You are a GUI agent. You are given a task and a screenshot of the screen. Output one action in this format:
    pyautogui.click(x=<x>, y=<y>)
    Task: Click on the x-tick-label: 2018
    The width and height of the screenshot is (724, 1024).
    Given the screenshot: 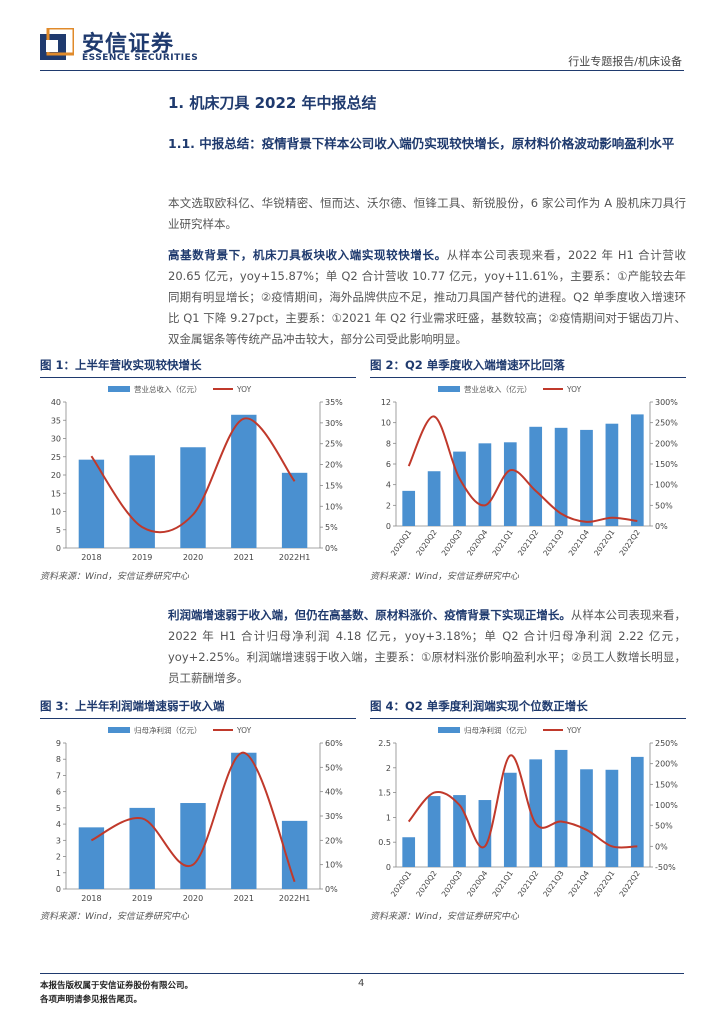 What is the action you would take?
    pyautogui.click(x=91, y=557)
    